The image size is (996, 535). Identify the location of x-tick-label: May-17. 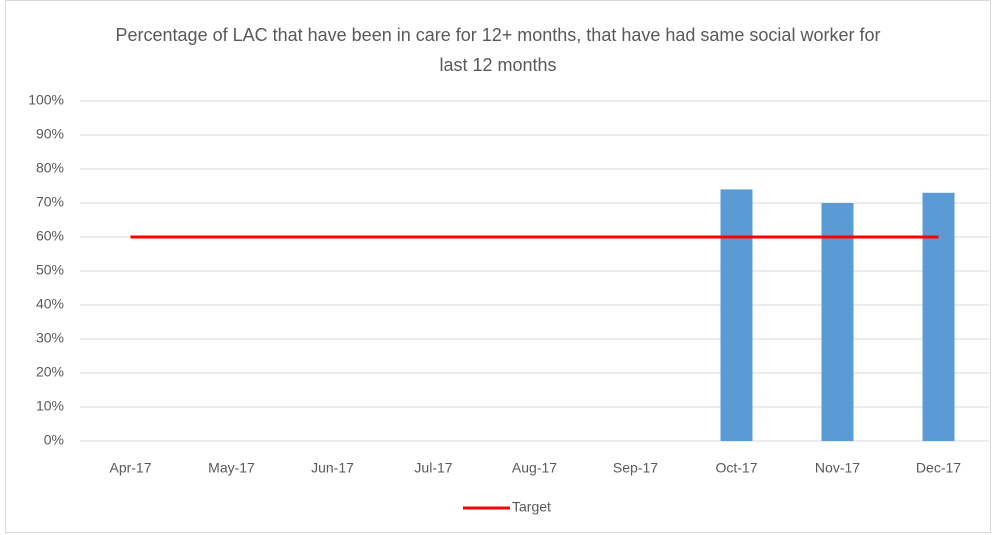
(231, 468).